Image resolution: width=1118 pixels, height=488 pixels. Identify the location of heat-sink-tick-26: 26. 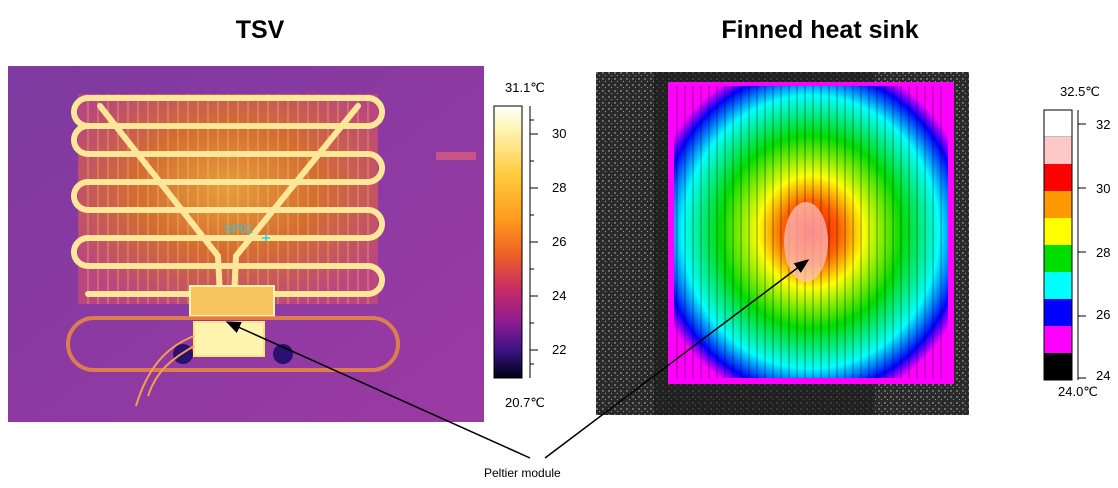
(1103, 314).